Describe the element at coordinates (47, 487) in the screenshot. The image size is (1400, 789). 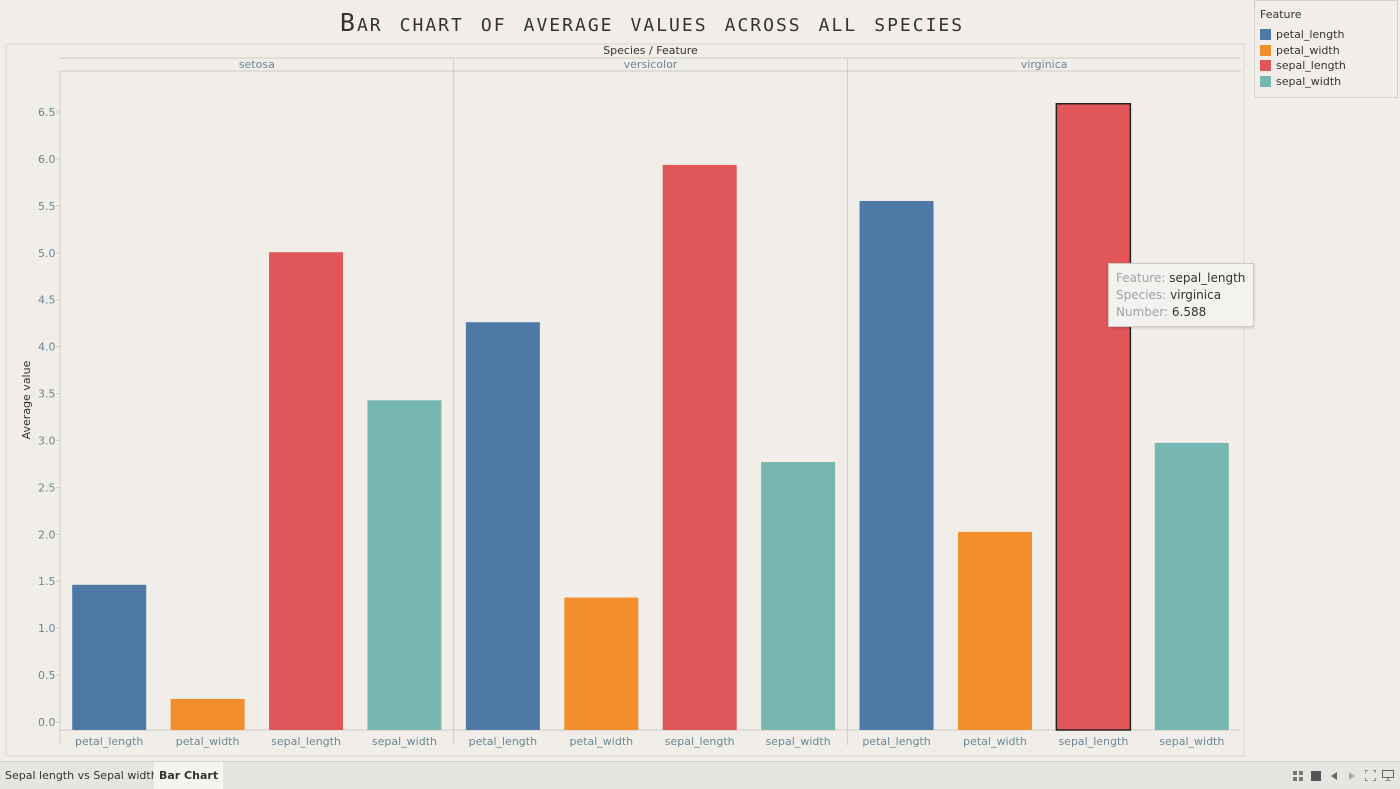
I see `y-tick-label: 2.5` at that location.